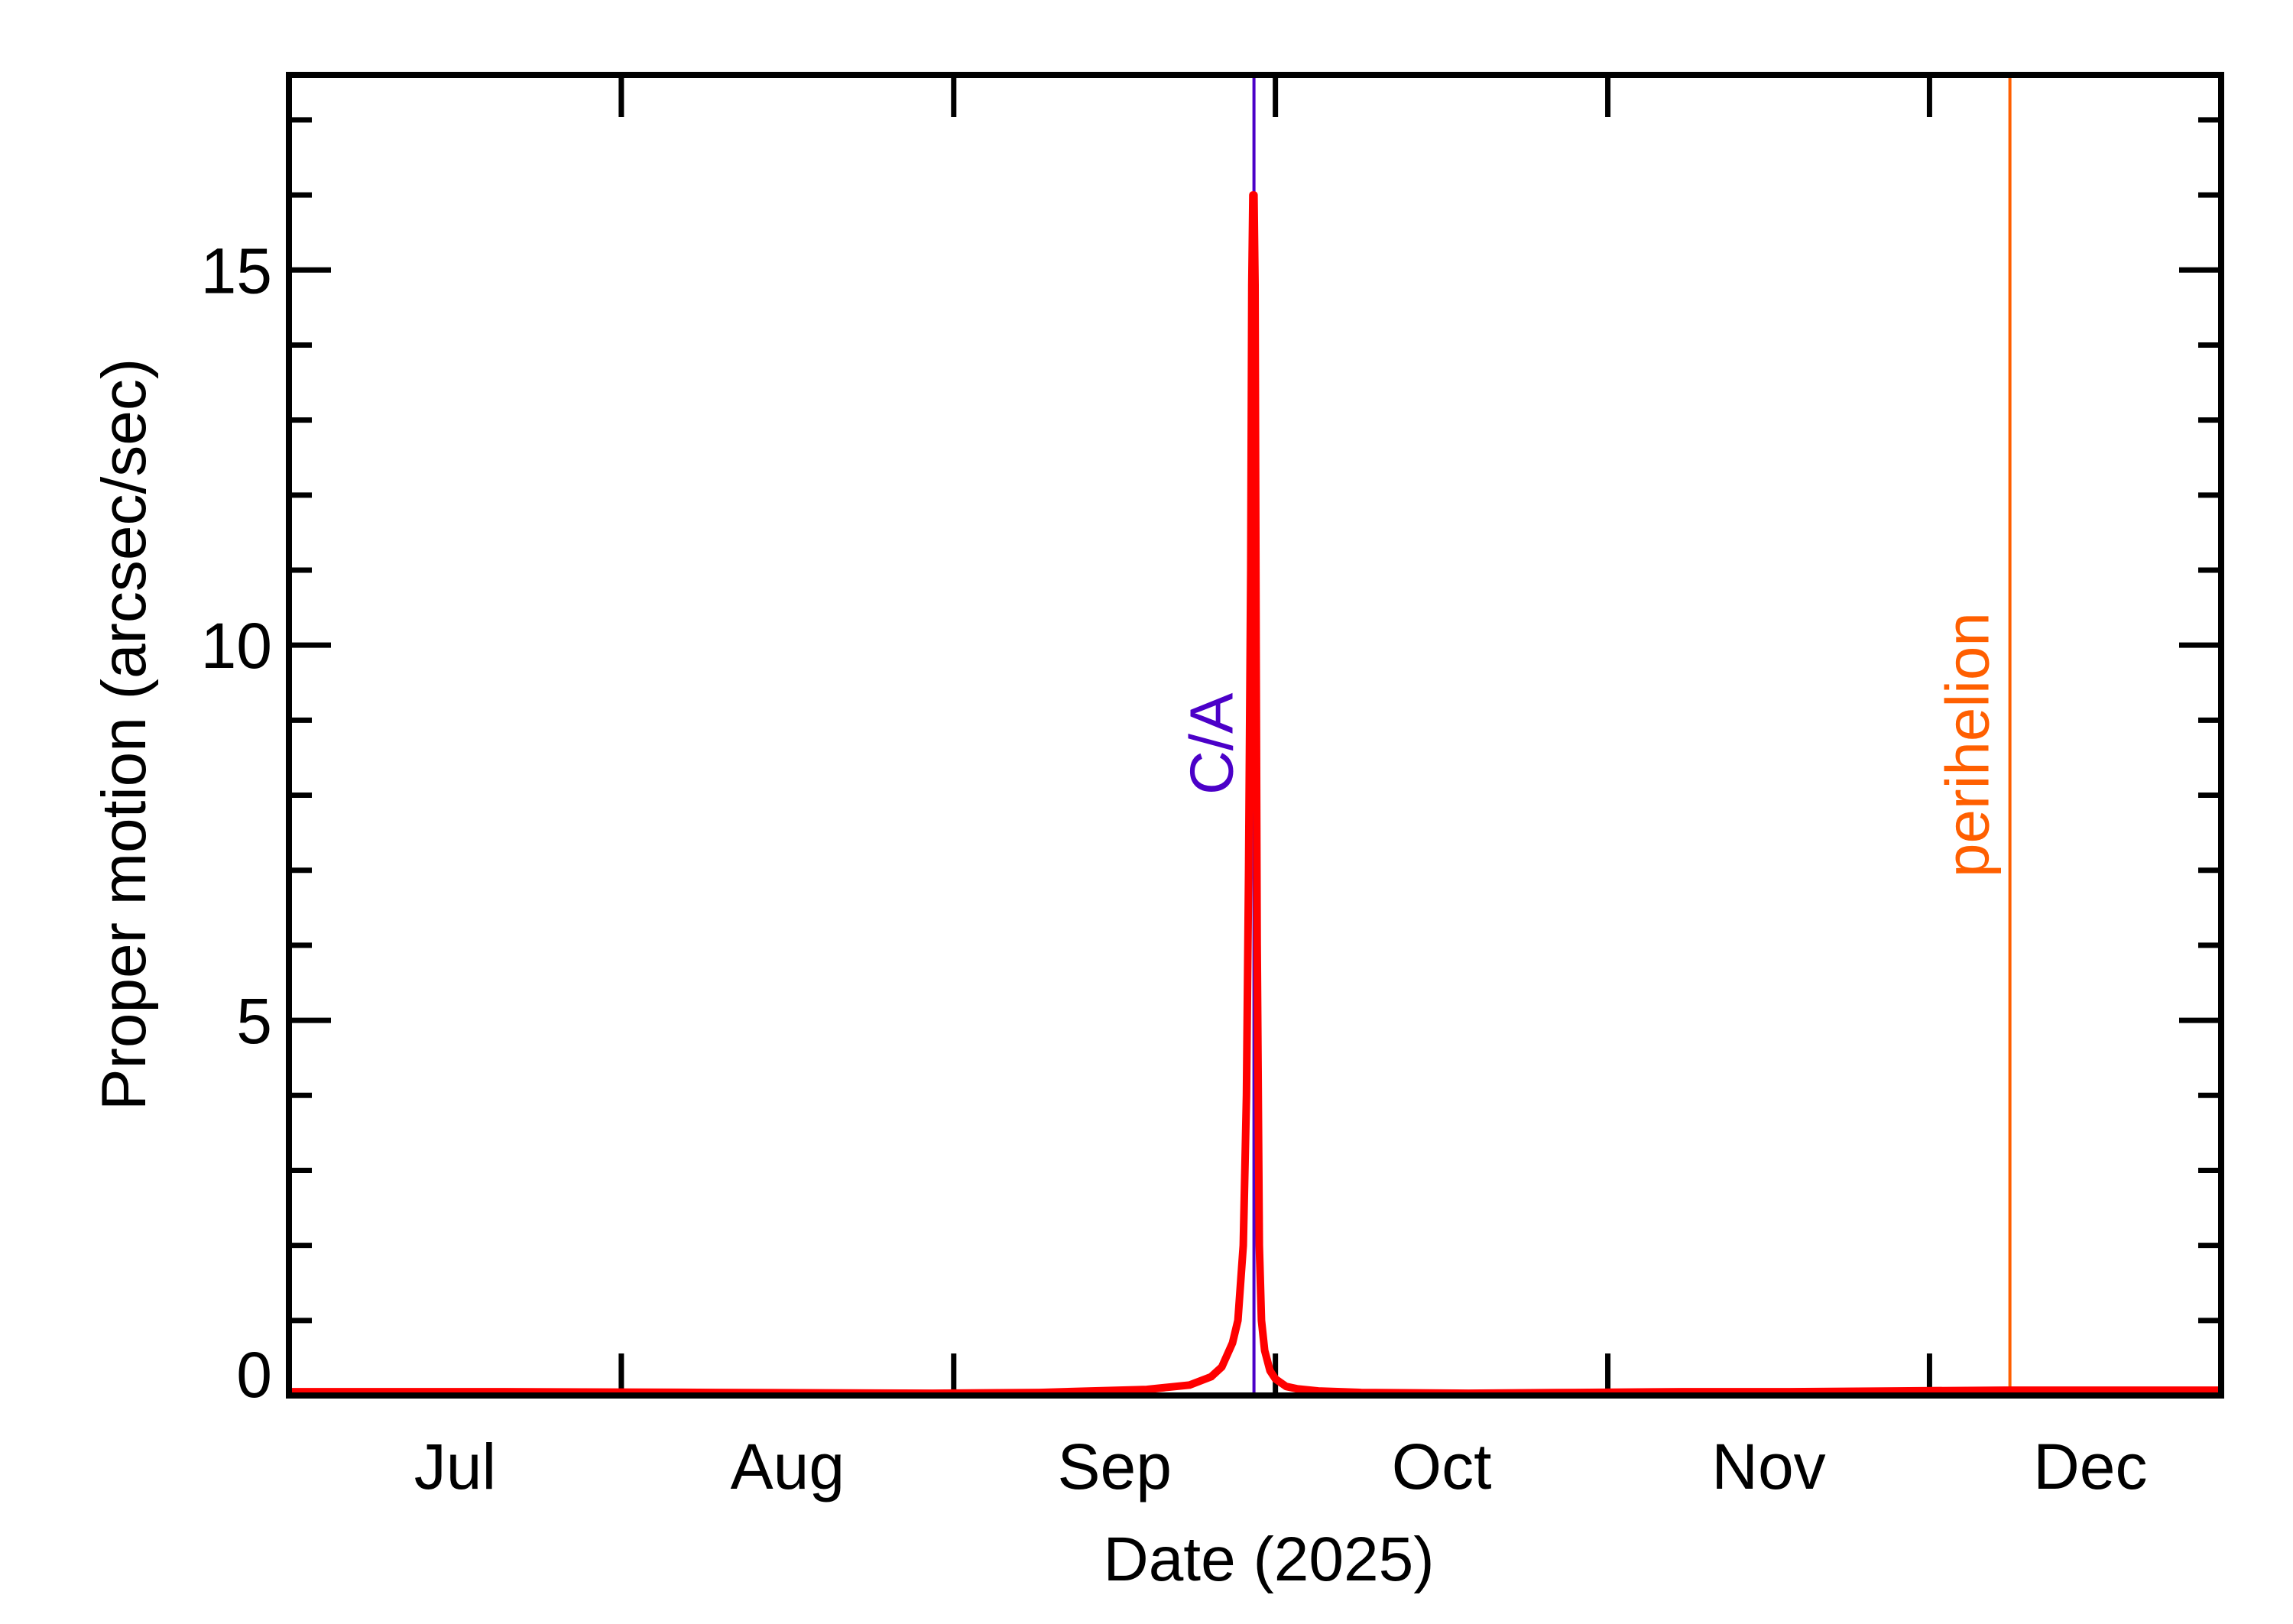 The height and width of the screenshot is (1624, 2293). I want to click on y-tick-labels: 0 5 10 15, so click(237, 823).